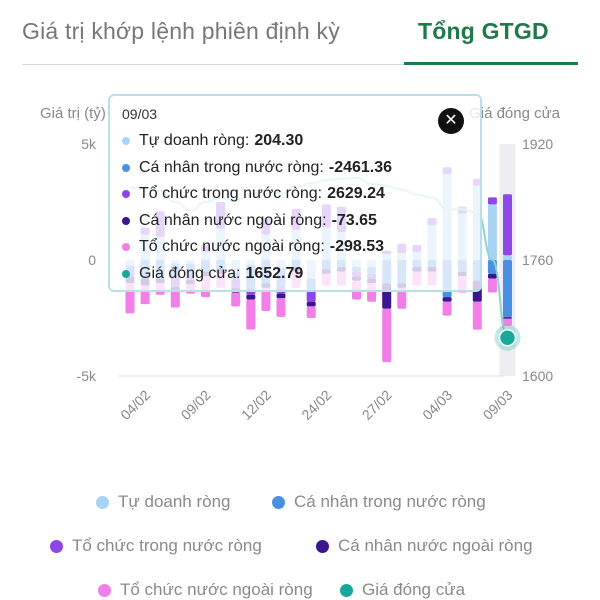 The width and height of the screenshot is (600, 600). I want to click on legend-item-to-chuc-nuoc-ngoai: Tổ chức nước ngoài ròng, so click(205, 590).